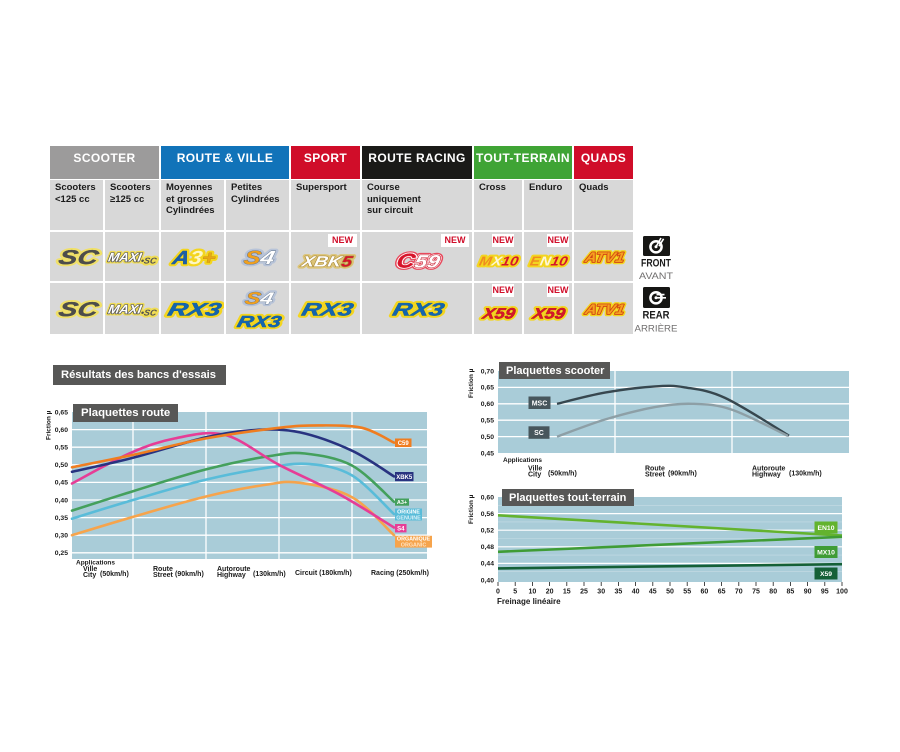 This screenshot has height=752, width=900. What do you see at coordinates (739, 592) in the screenshot?
I see `svg-text: 70` at bounding box center [739, 592].